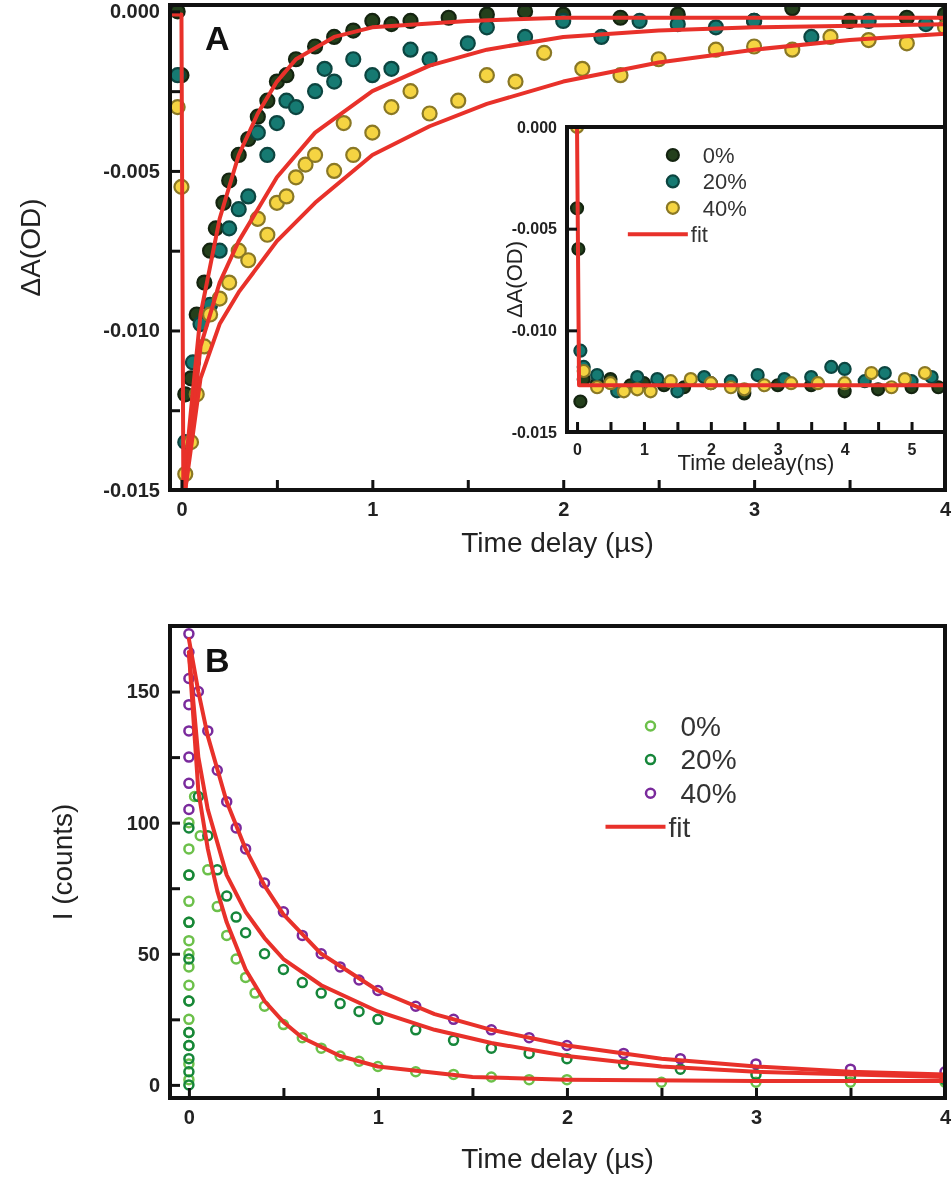 Image resolution: width=952 pixels, height=1182 pixels. What do you see at coordinates (148, 953) in the screenshot?
I see `y-tick-label: 50` at bounding box center [148, 953].